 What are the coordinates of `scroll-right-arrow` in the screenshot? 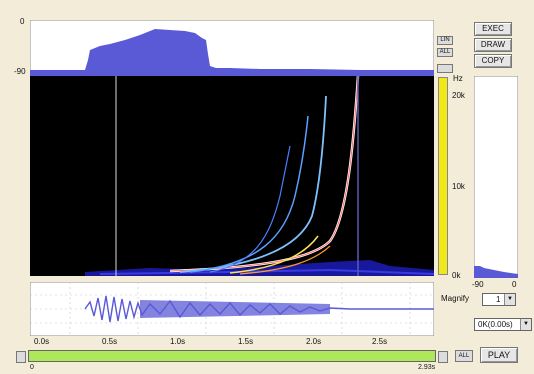 It's located at (443, 357).